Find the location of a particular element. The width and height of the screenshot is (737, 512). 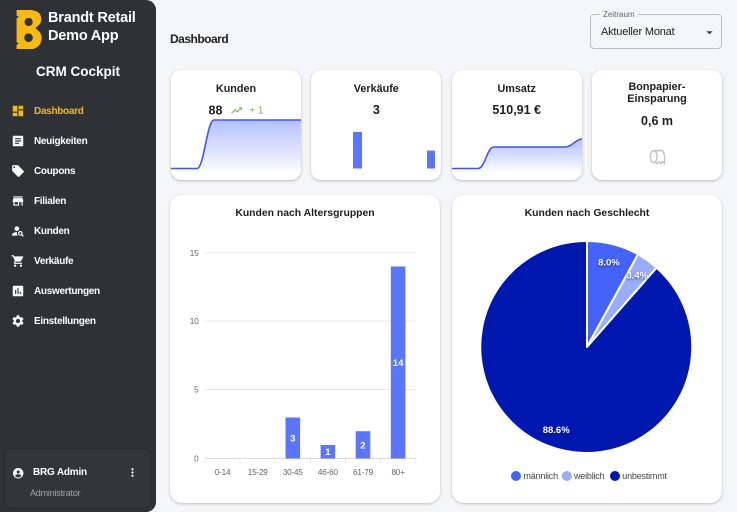

svg-text: 2 is located at coordinates (362, 445).